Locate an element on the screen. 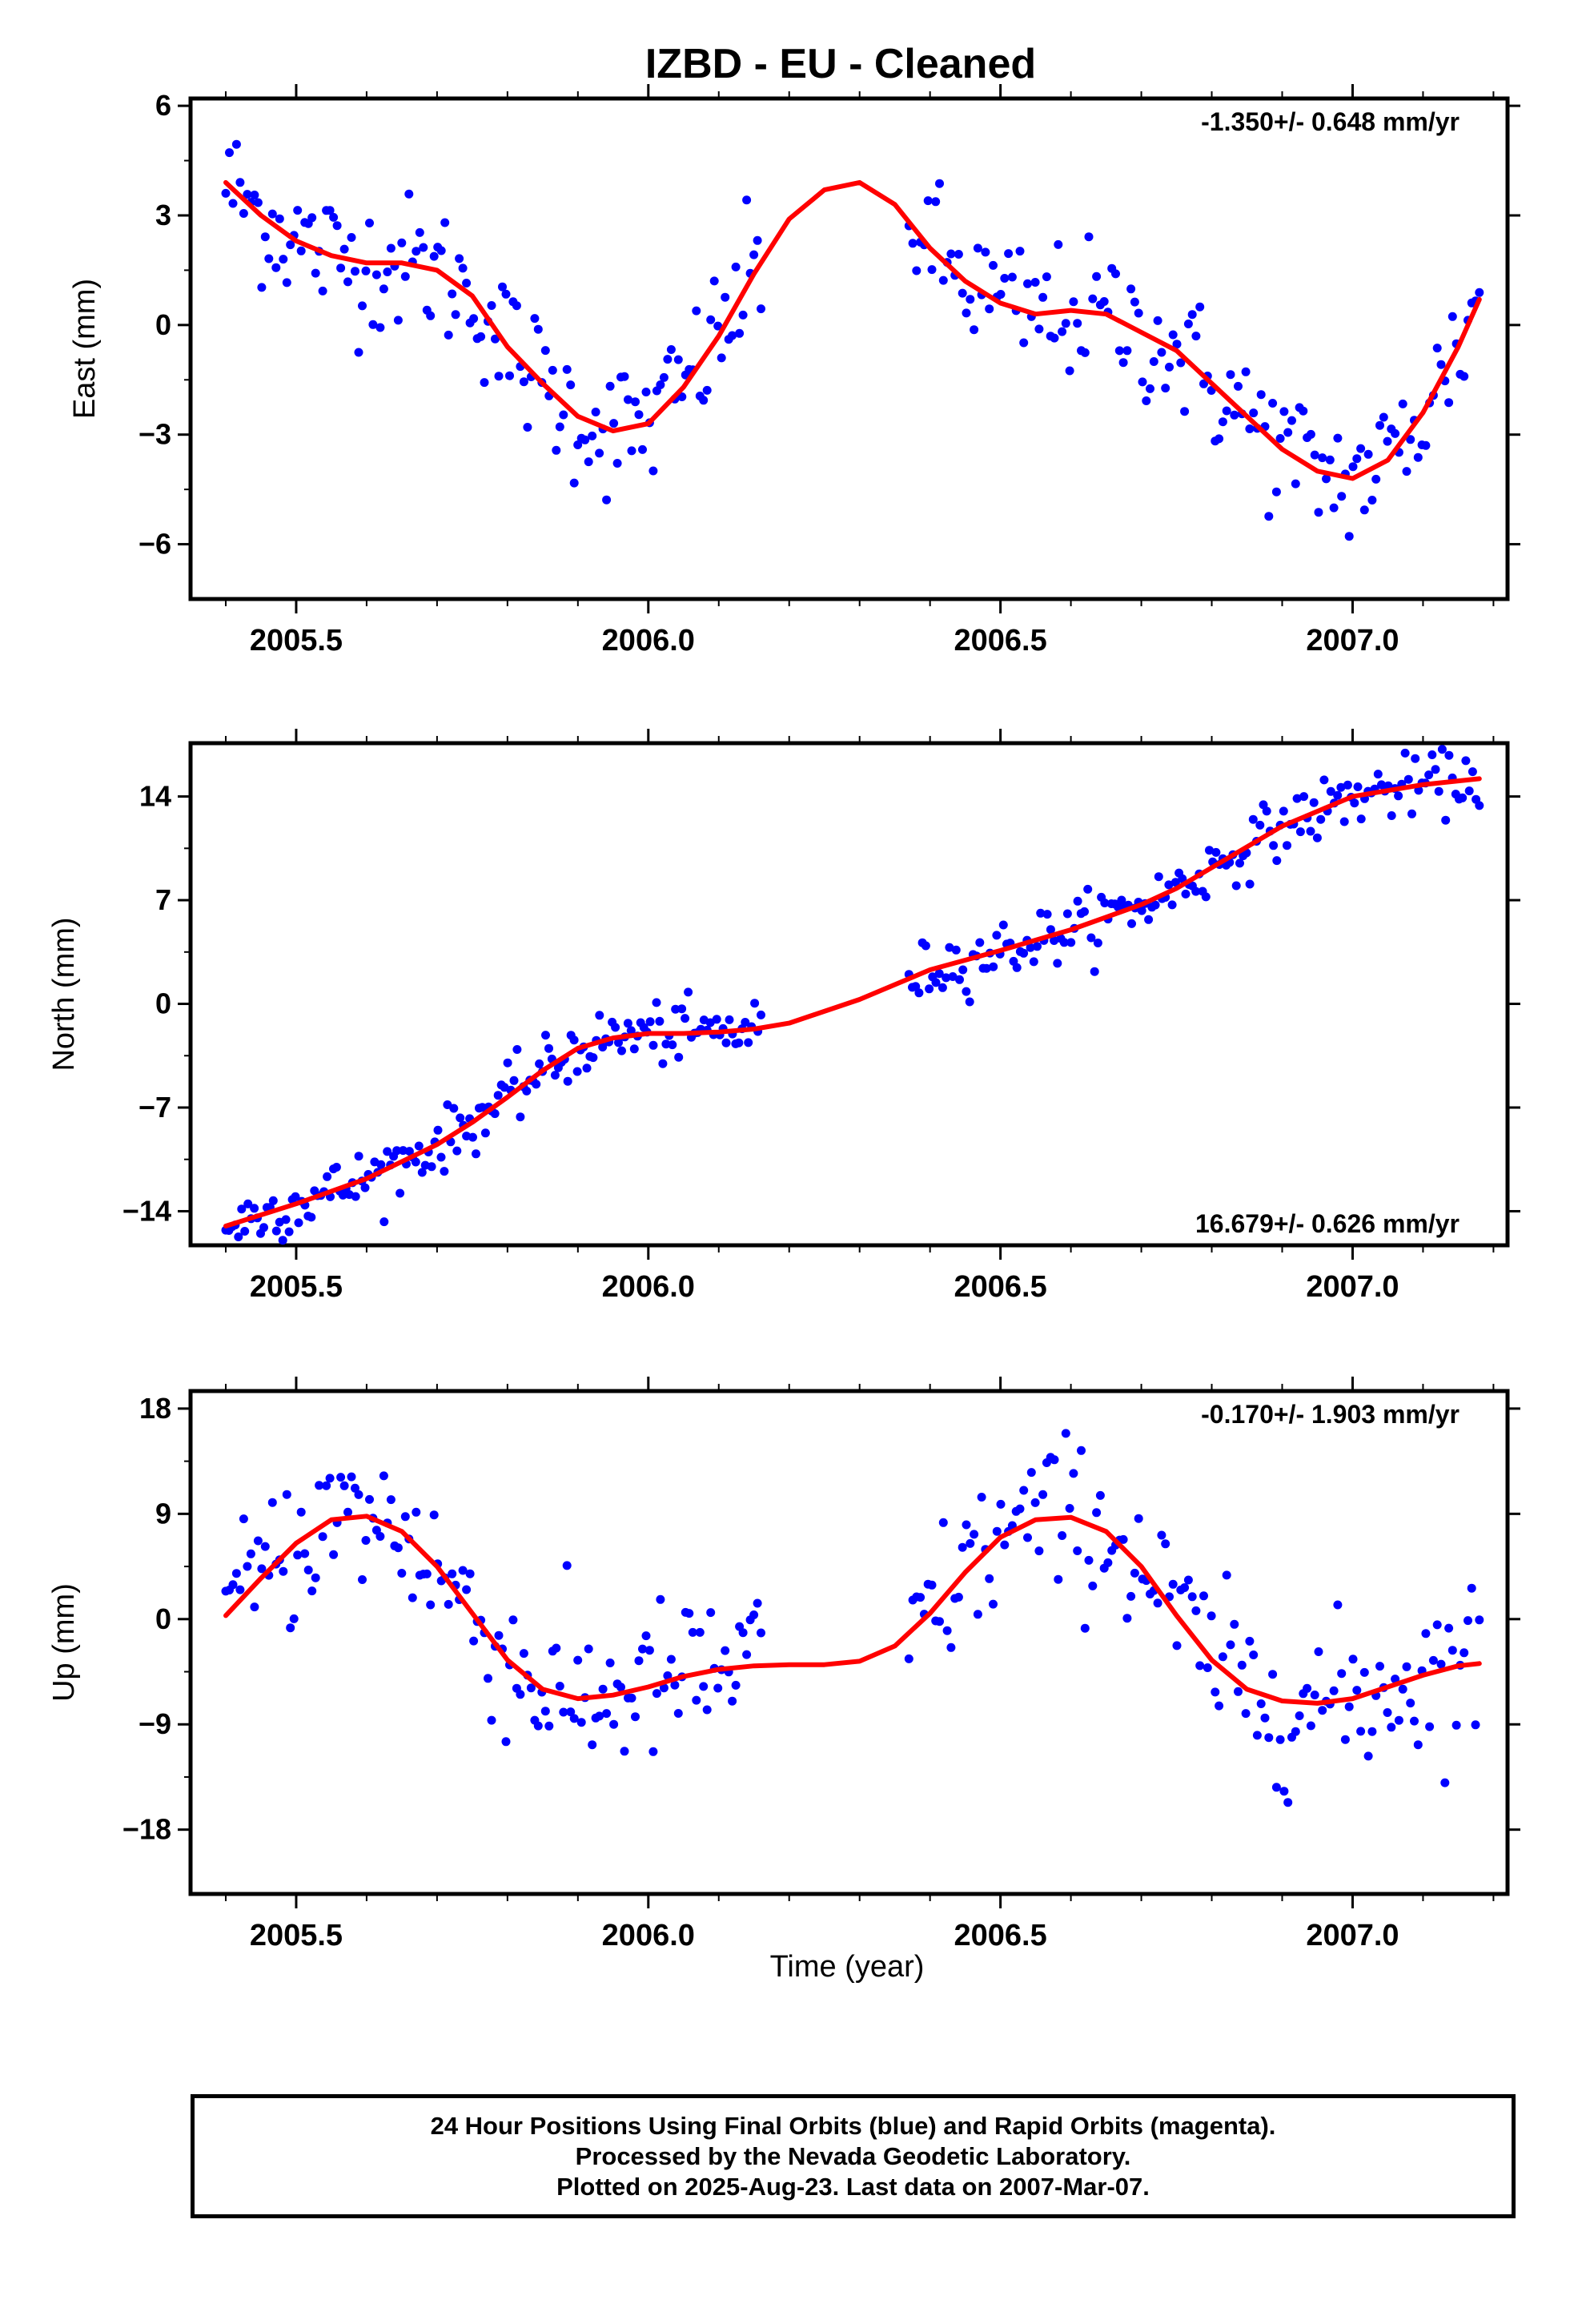 This screenshot has width=1582, height=2324. x-tick-label: 2006.5 is located at coordinates (1001, 1287).